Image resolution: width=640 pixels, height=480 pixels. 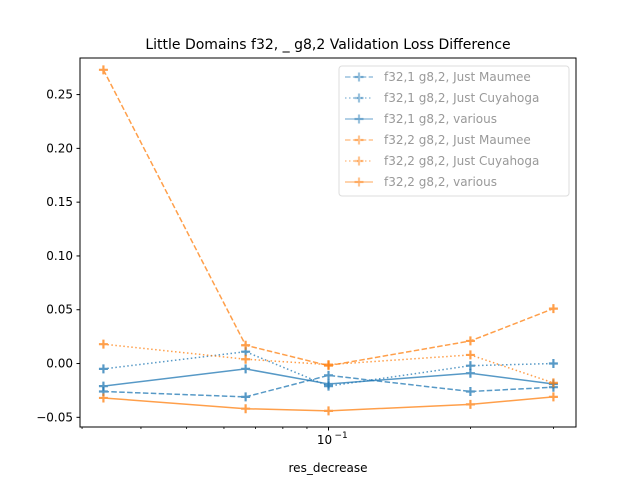 What do you see at coordinates (324, 440) in the screenshot?
I see `x-tick-label: 10` at bounding box center [324, 440].